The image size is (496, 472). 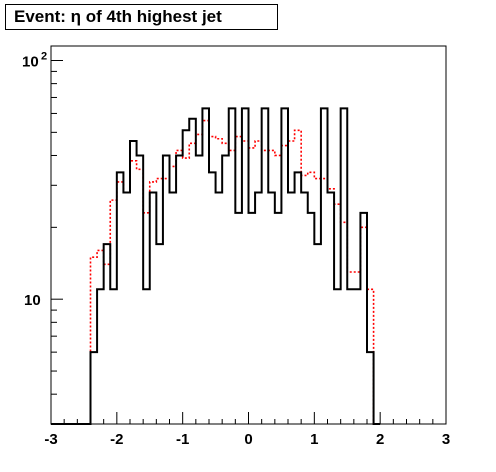 I want to click on x-tick-label: 1, so click(x=314, y=439).